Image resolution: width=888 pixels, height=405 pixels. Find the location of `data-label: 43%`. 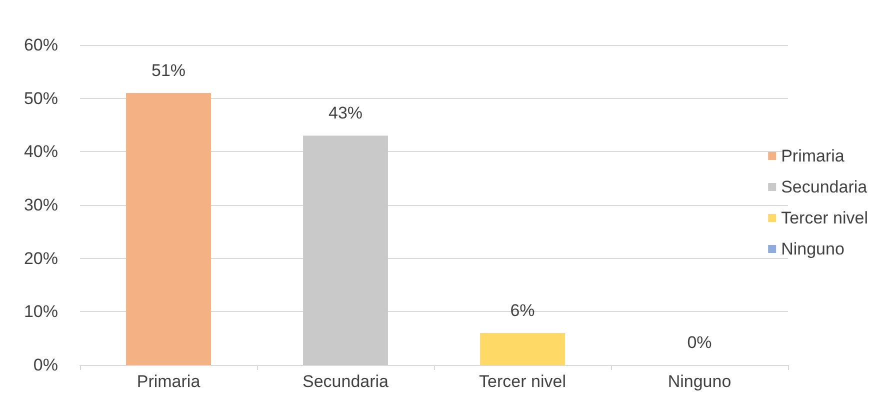

data-label: 43% is located at coordinates (345, 113).